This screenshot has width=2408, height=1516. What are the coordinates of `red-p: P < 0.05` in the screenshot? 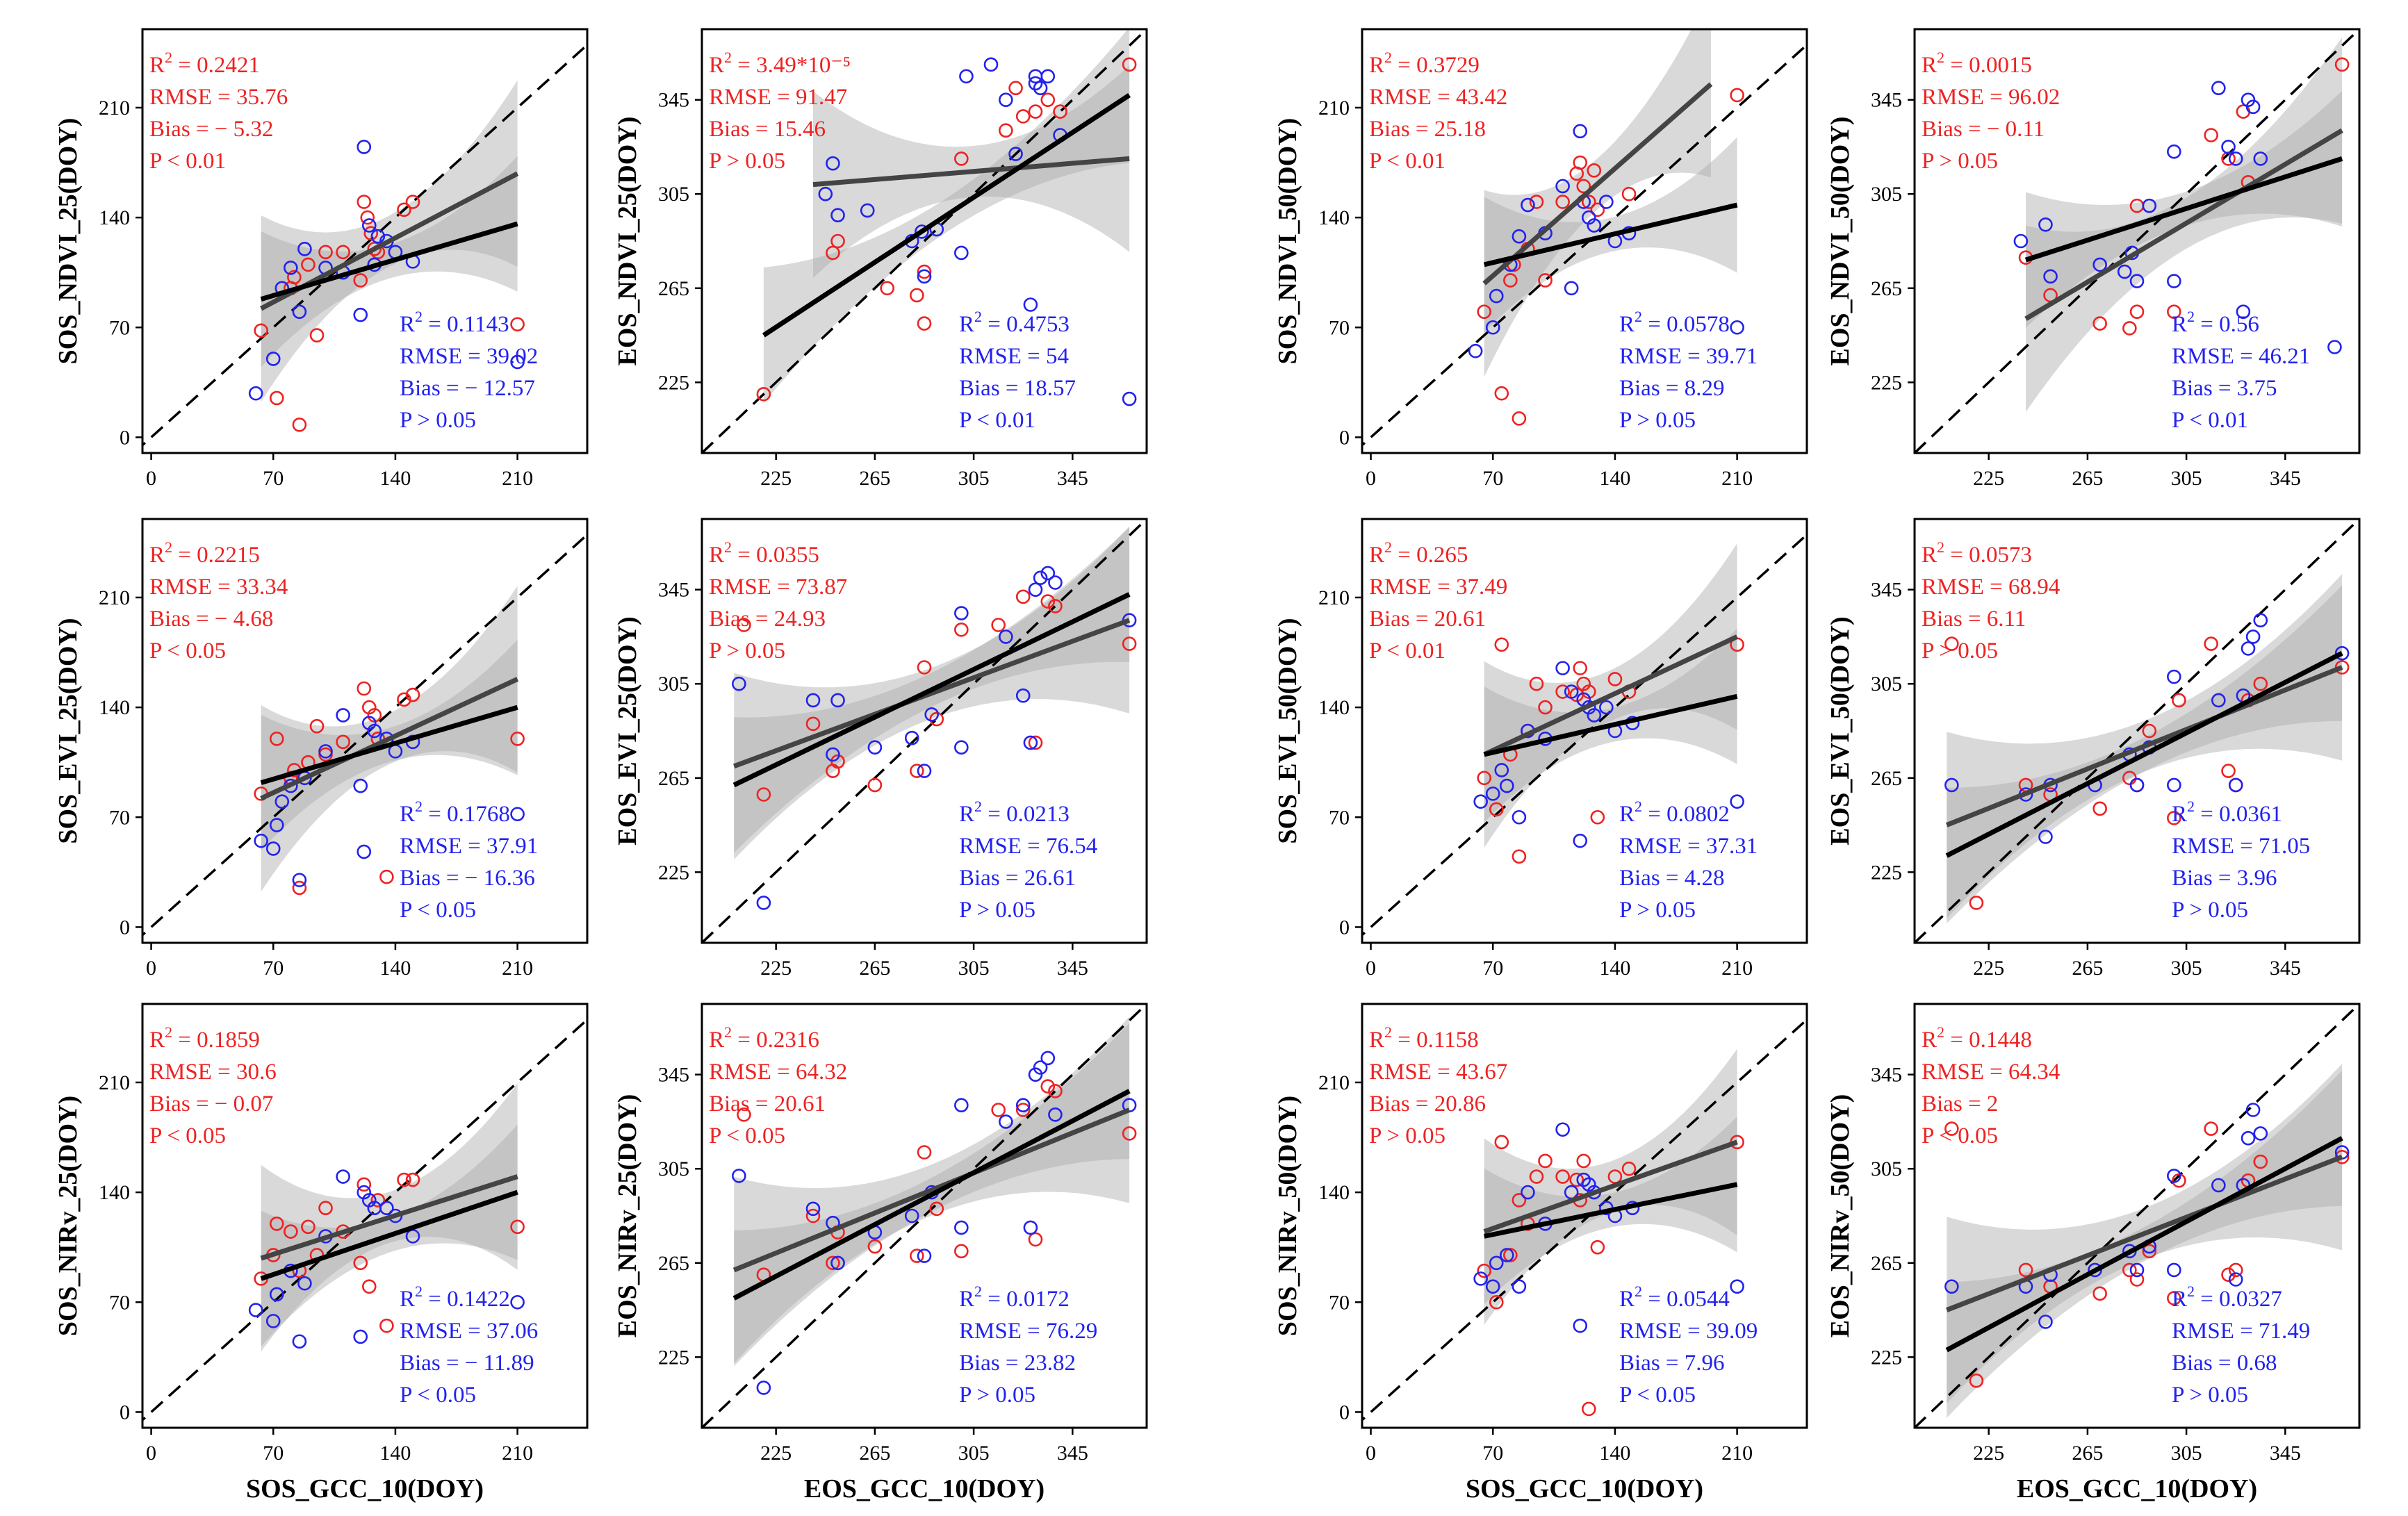 It's located at (187, 1135).